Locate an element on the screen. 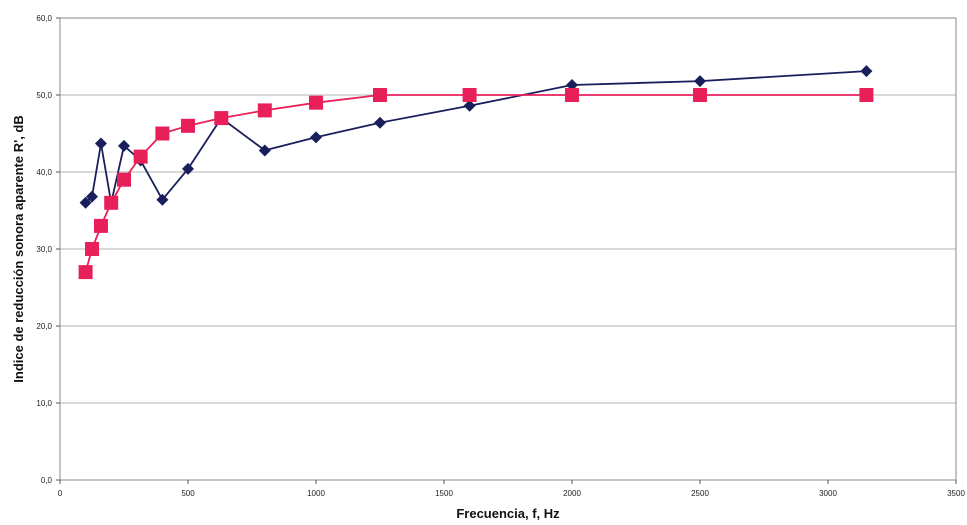 The width and height of the screenshot is (967, 525). x-tick-label: 0 is located at coordinates (60, 493).